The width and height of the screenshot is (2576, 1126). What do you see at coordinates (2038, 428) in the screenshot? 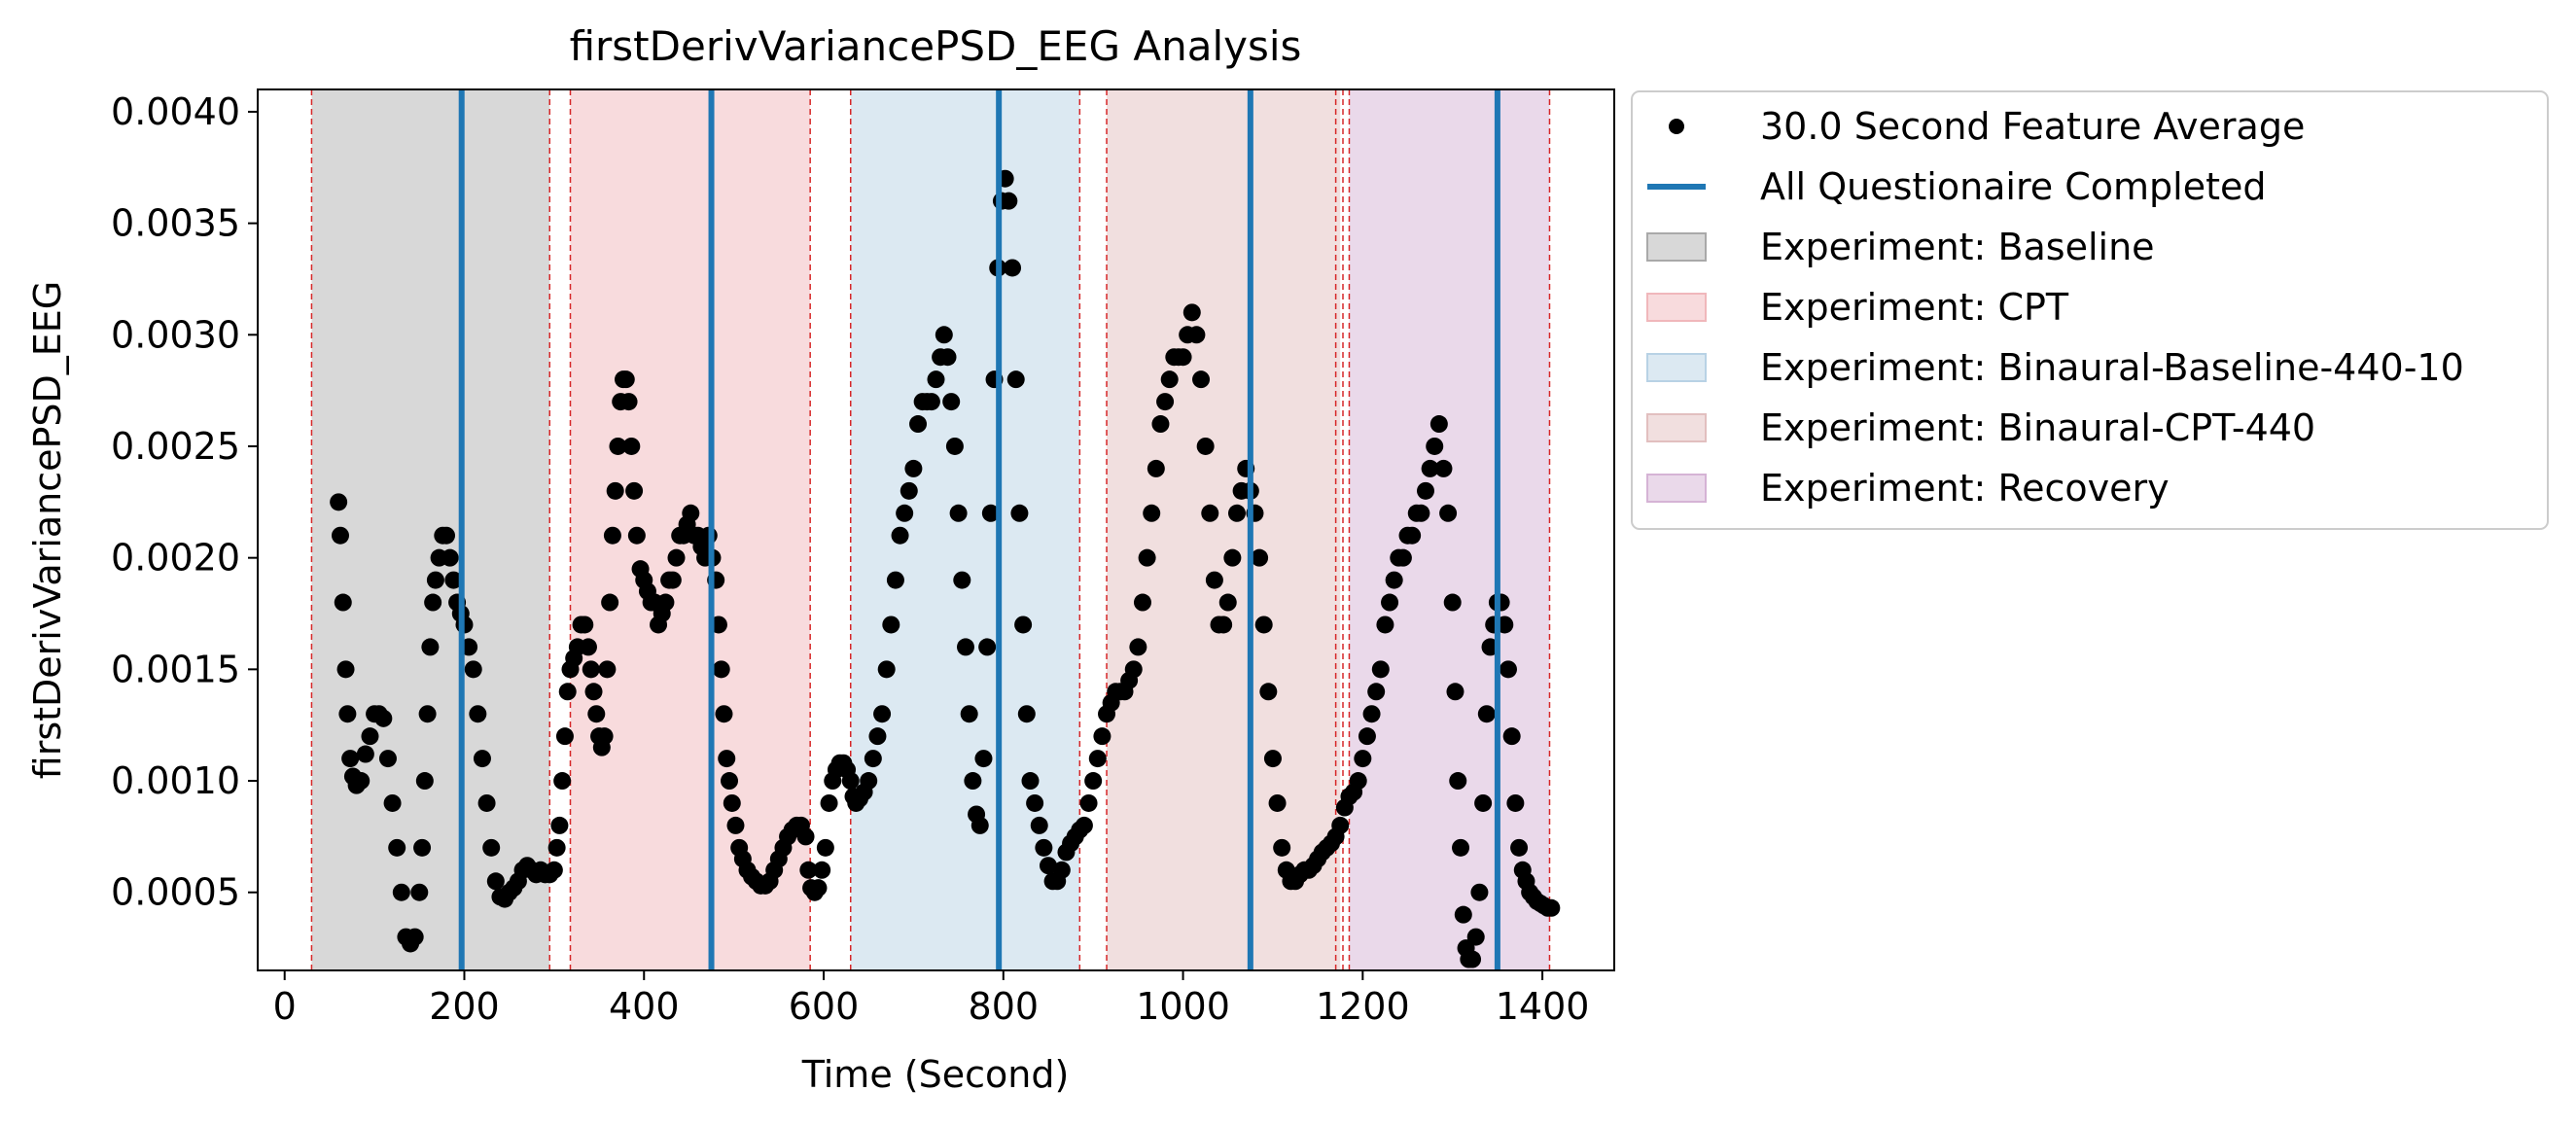
I see `legend-label-region: Experiment: Binaural-CPT-440` at bounding box center [2038, 428].